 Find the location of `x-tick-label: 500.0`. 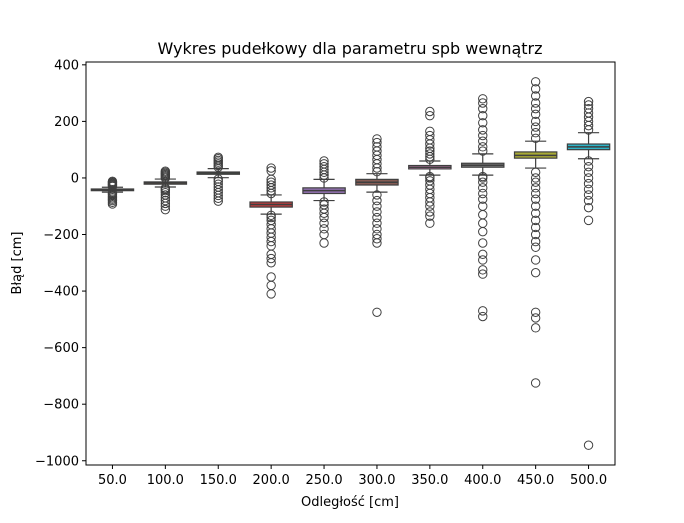

x-tick-label: 500.0 is located at coordinates (588, 480).